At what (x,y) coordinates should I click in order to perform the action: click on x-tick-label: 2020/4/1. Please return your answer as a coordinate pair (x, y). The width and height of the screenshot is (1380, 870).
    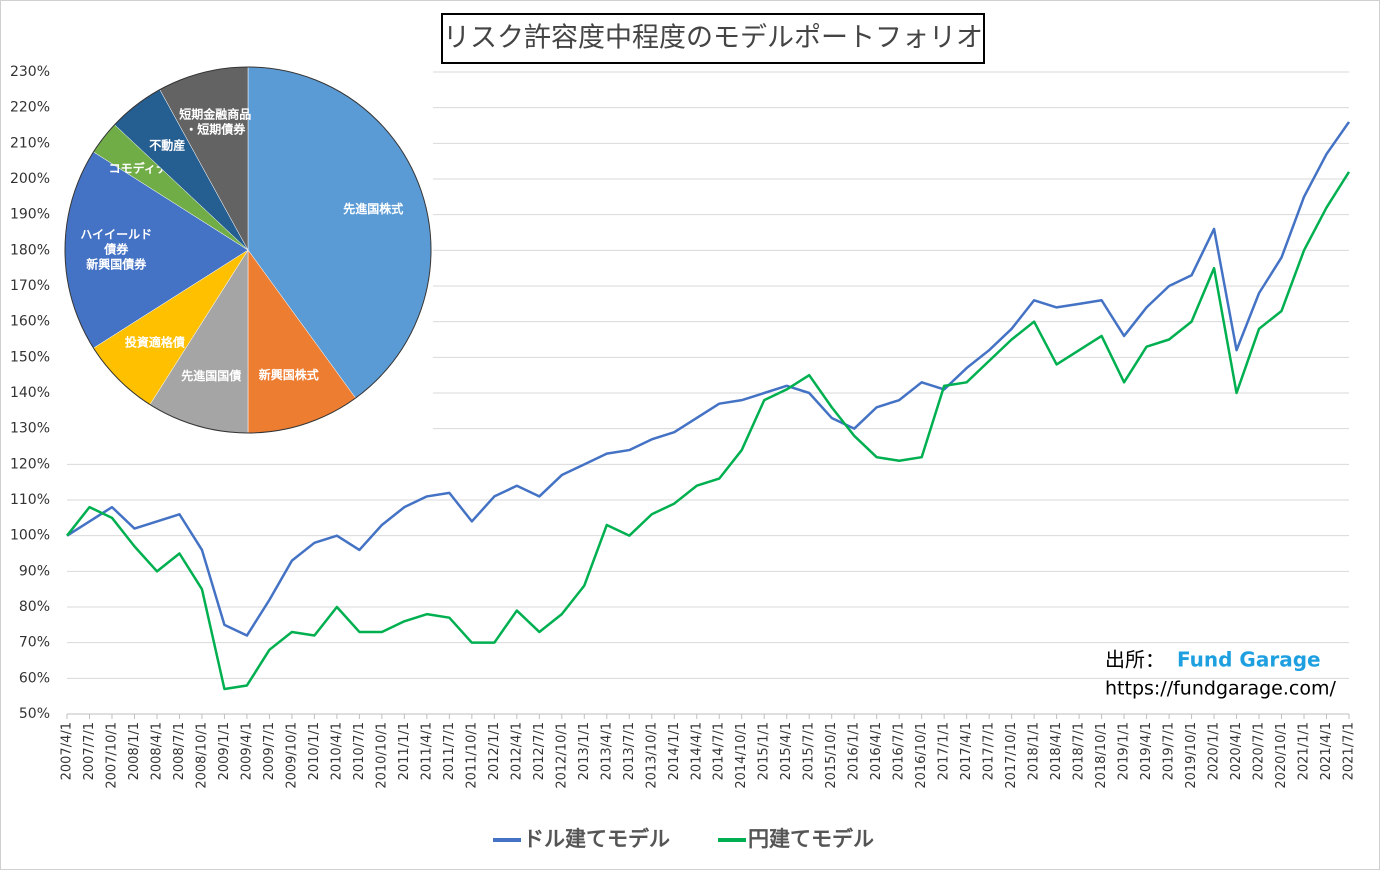
    Looking at the image, I should click on (1236, 751).